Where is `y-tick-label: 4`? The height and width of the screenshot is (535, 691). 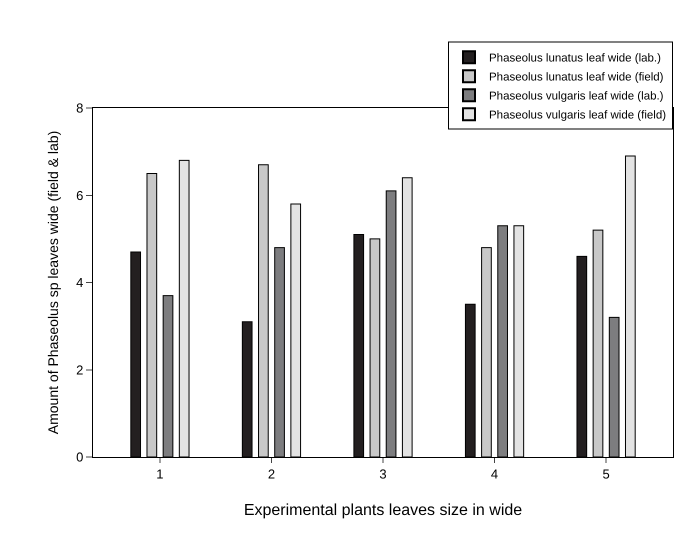 y-tick-label: 4 is located at coordinates (80, 282).